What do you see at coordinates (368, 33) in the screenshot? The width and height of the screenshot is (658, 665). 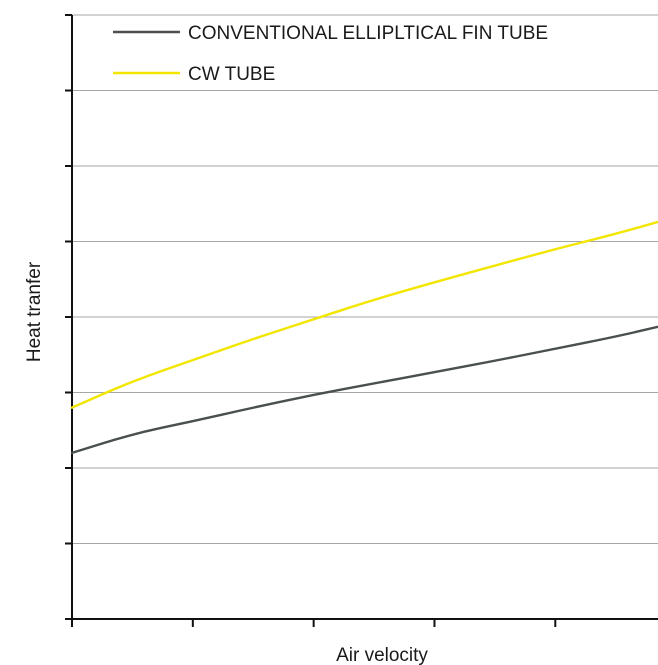 I see `legend-label-conventional: CONVENTIONAL ELLIPLTICAL FIN TUBE` at bounding box center [368, 33].